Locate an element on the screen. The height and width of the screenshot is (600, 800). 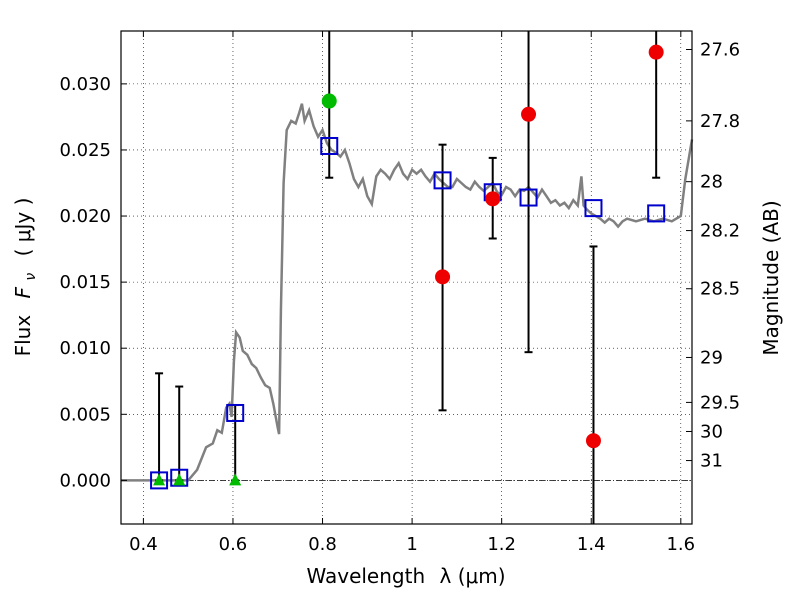
y2-tick-label: 29.5 is located at coordinates (720, 402).